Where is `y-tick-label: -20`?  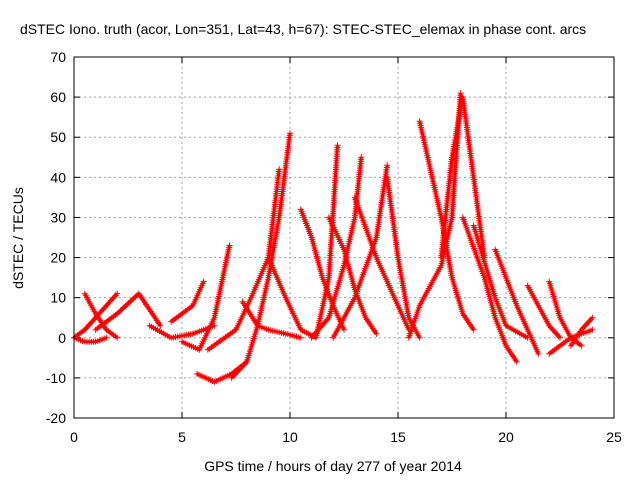
y-tick-label: -20 is located at coordinates (56, 418).